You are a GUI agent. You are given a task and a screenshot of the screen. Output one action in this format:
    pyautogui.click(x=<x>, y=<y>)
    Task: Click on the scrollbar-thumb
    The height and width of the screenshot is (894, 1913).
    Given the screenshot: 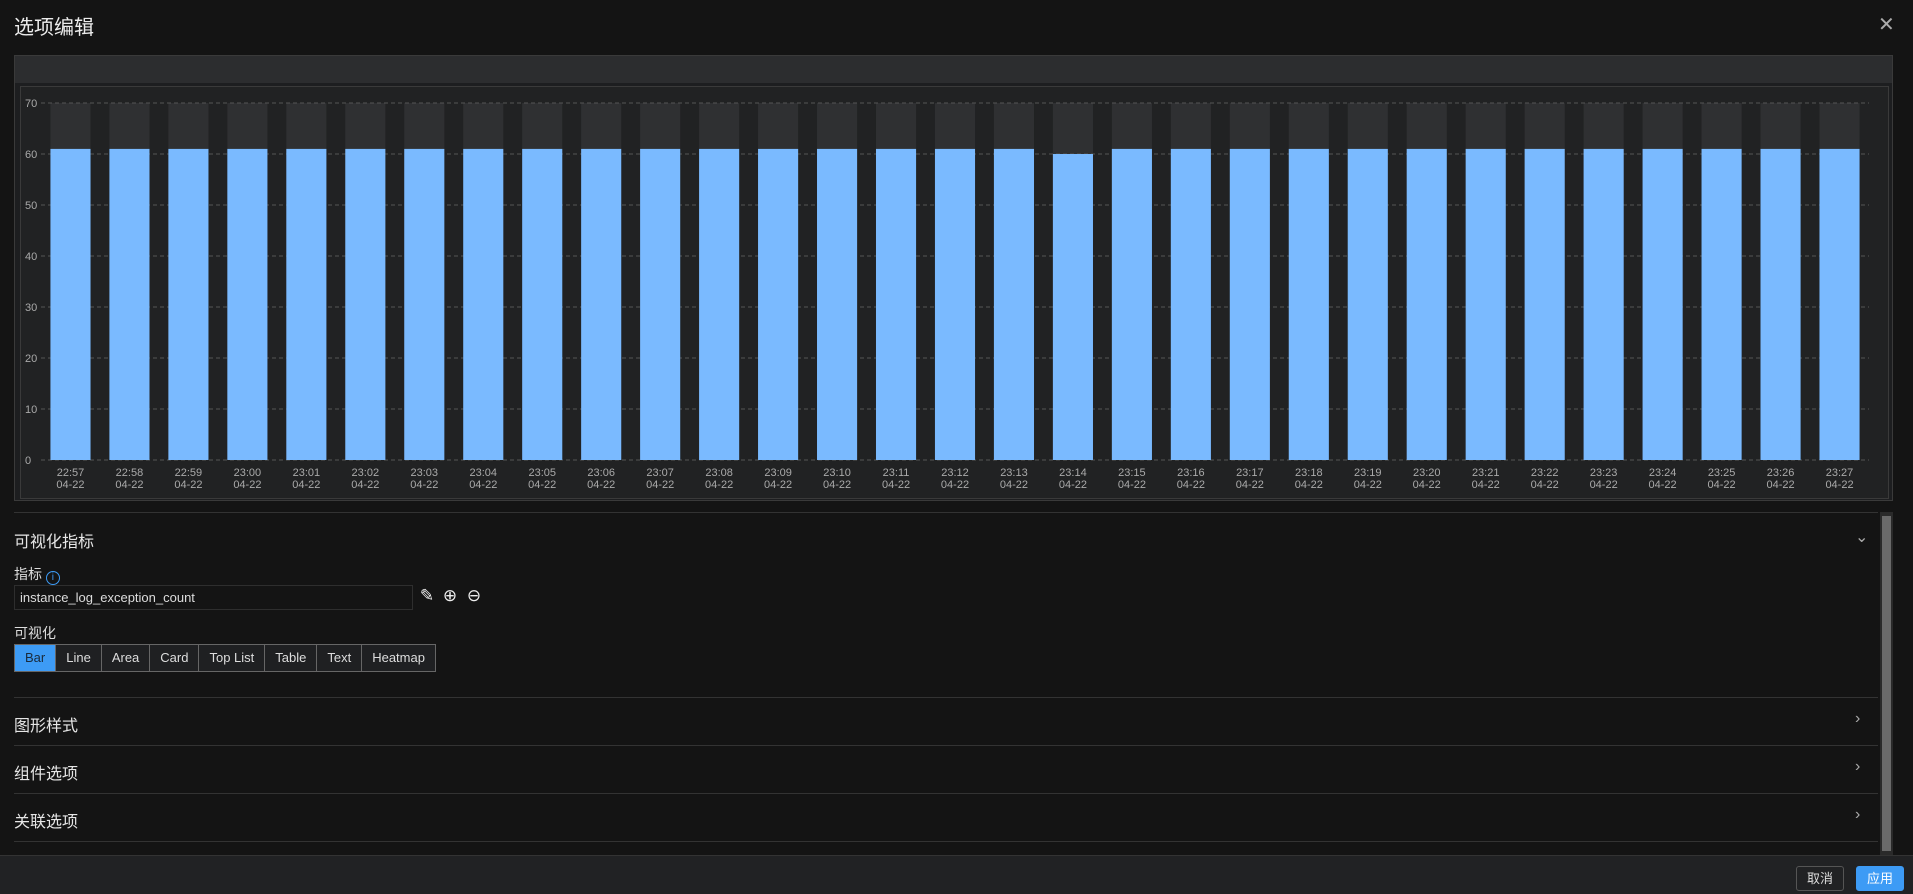 What is the action you would take?
    pyautogui.click(x=1886, y=683)
    